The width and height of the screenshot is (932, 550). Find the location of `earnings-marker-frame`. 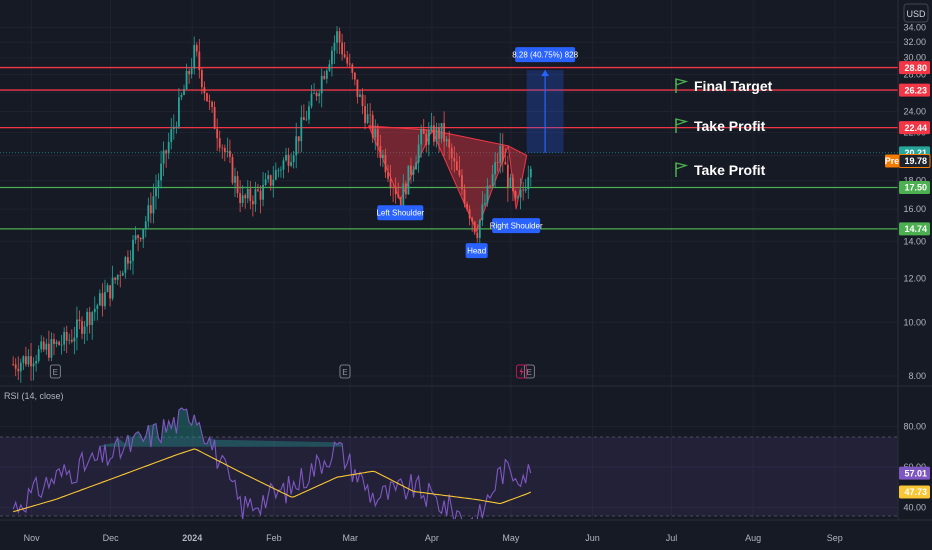

earnings-marker-frame is located at coordinates (345, 371).